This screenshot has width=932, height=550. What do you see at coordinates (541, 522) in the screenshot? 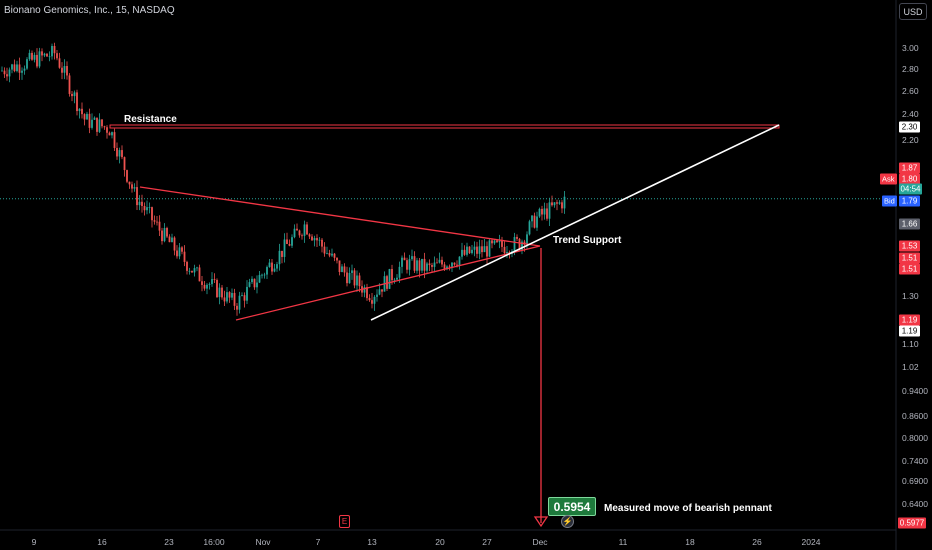
I see `measured-move-arrow` at bounding box center [541, 522].